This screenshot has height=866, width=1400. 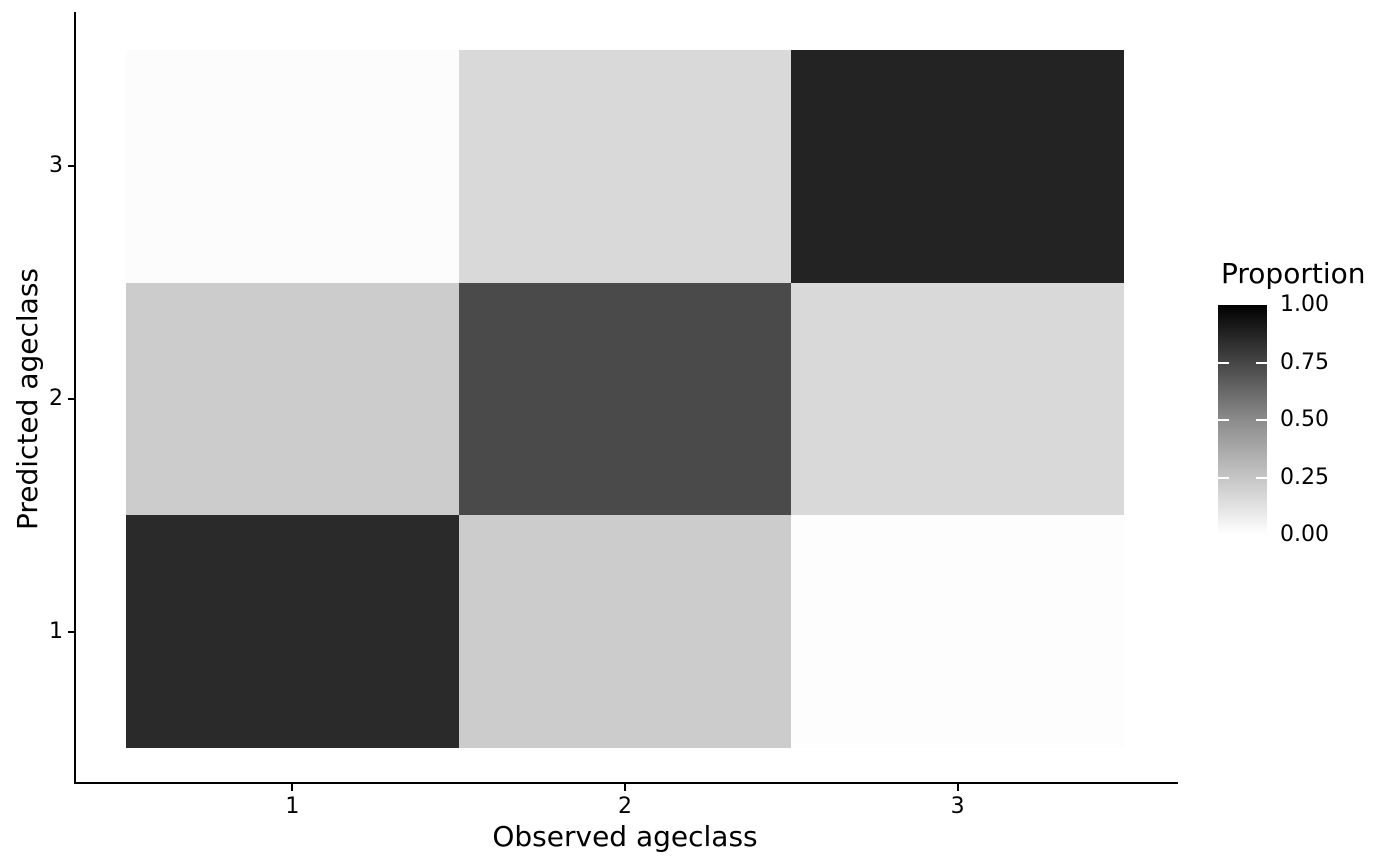 What do you see at coordinates (957, 166) in the screenshot?
I see `heatmap-cell-obs3-pred3` at bounding box center [957, 166].